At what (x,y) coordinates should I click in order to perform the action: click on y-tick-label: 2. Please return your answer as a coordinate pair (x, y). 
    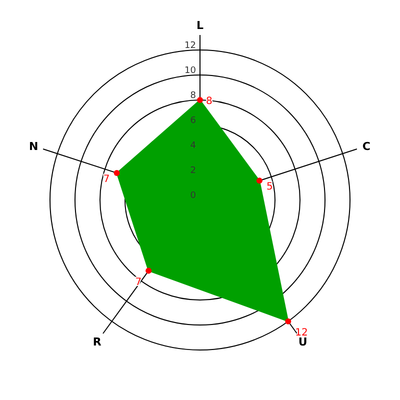
    Looking at the image, I should click on (193, 171).